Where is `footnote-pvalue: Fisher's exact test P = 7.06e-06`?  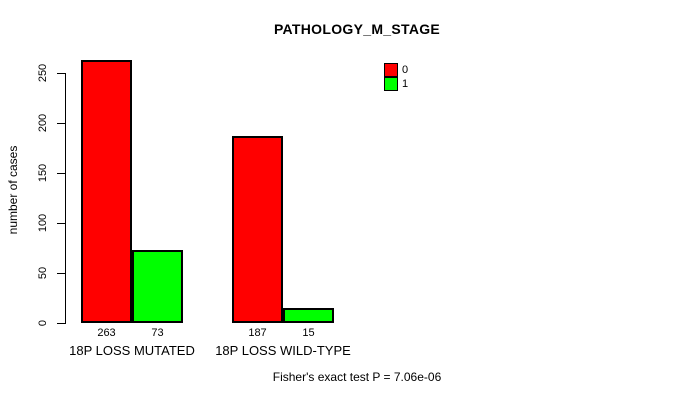 footnote-pvalue: Fisher's exact test P = 7.06e-06 is located at coordinates (357, 377).